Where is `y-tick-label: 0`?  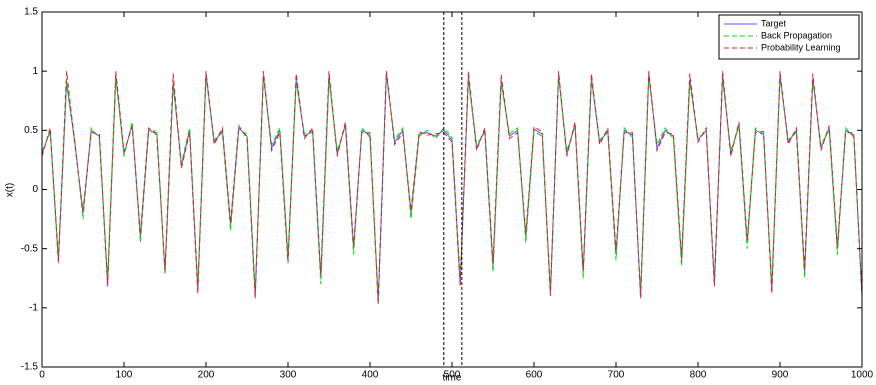
y-tick-label: 0 is located at coordinates (35, 189).